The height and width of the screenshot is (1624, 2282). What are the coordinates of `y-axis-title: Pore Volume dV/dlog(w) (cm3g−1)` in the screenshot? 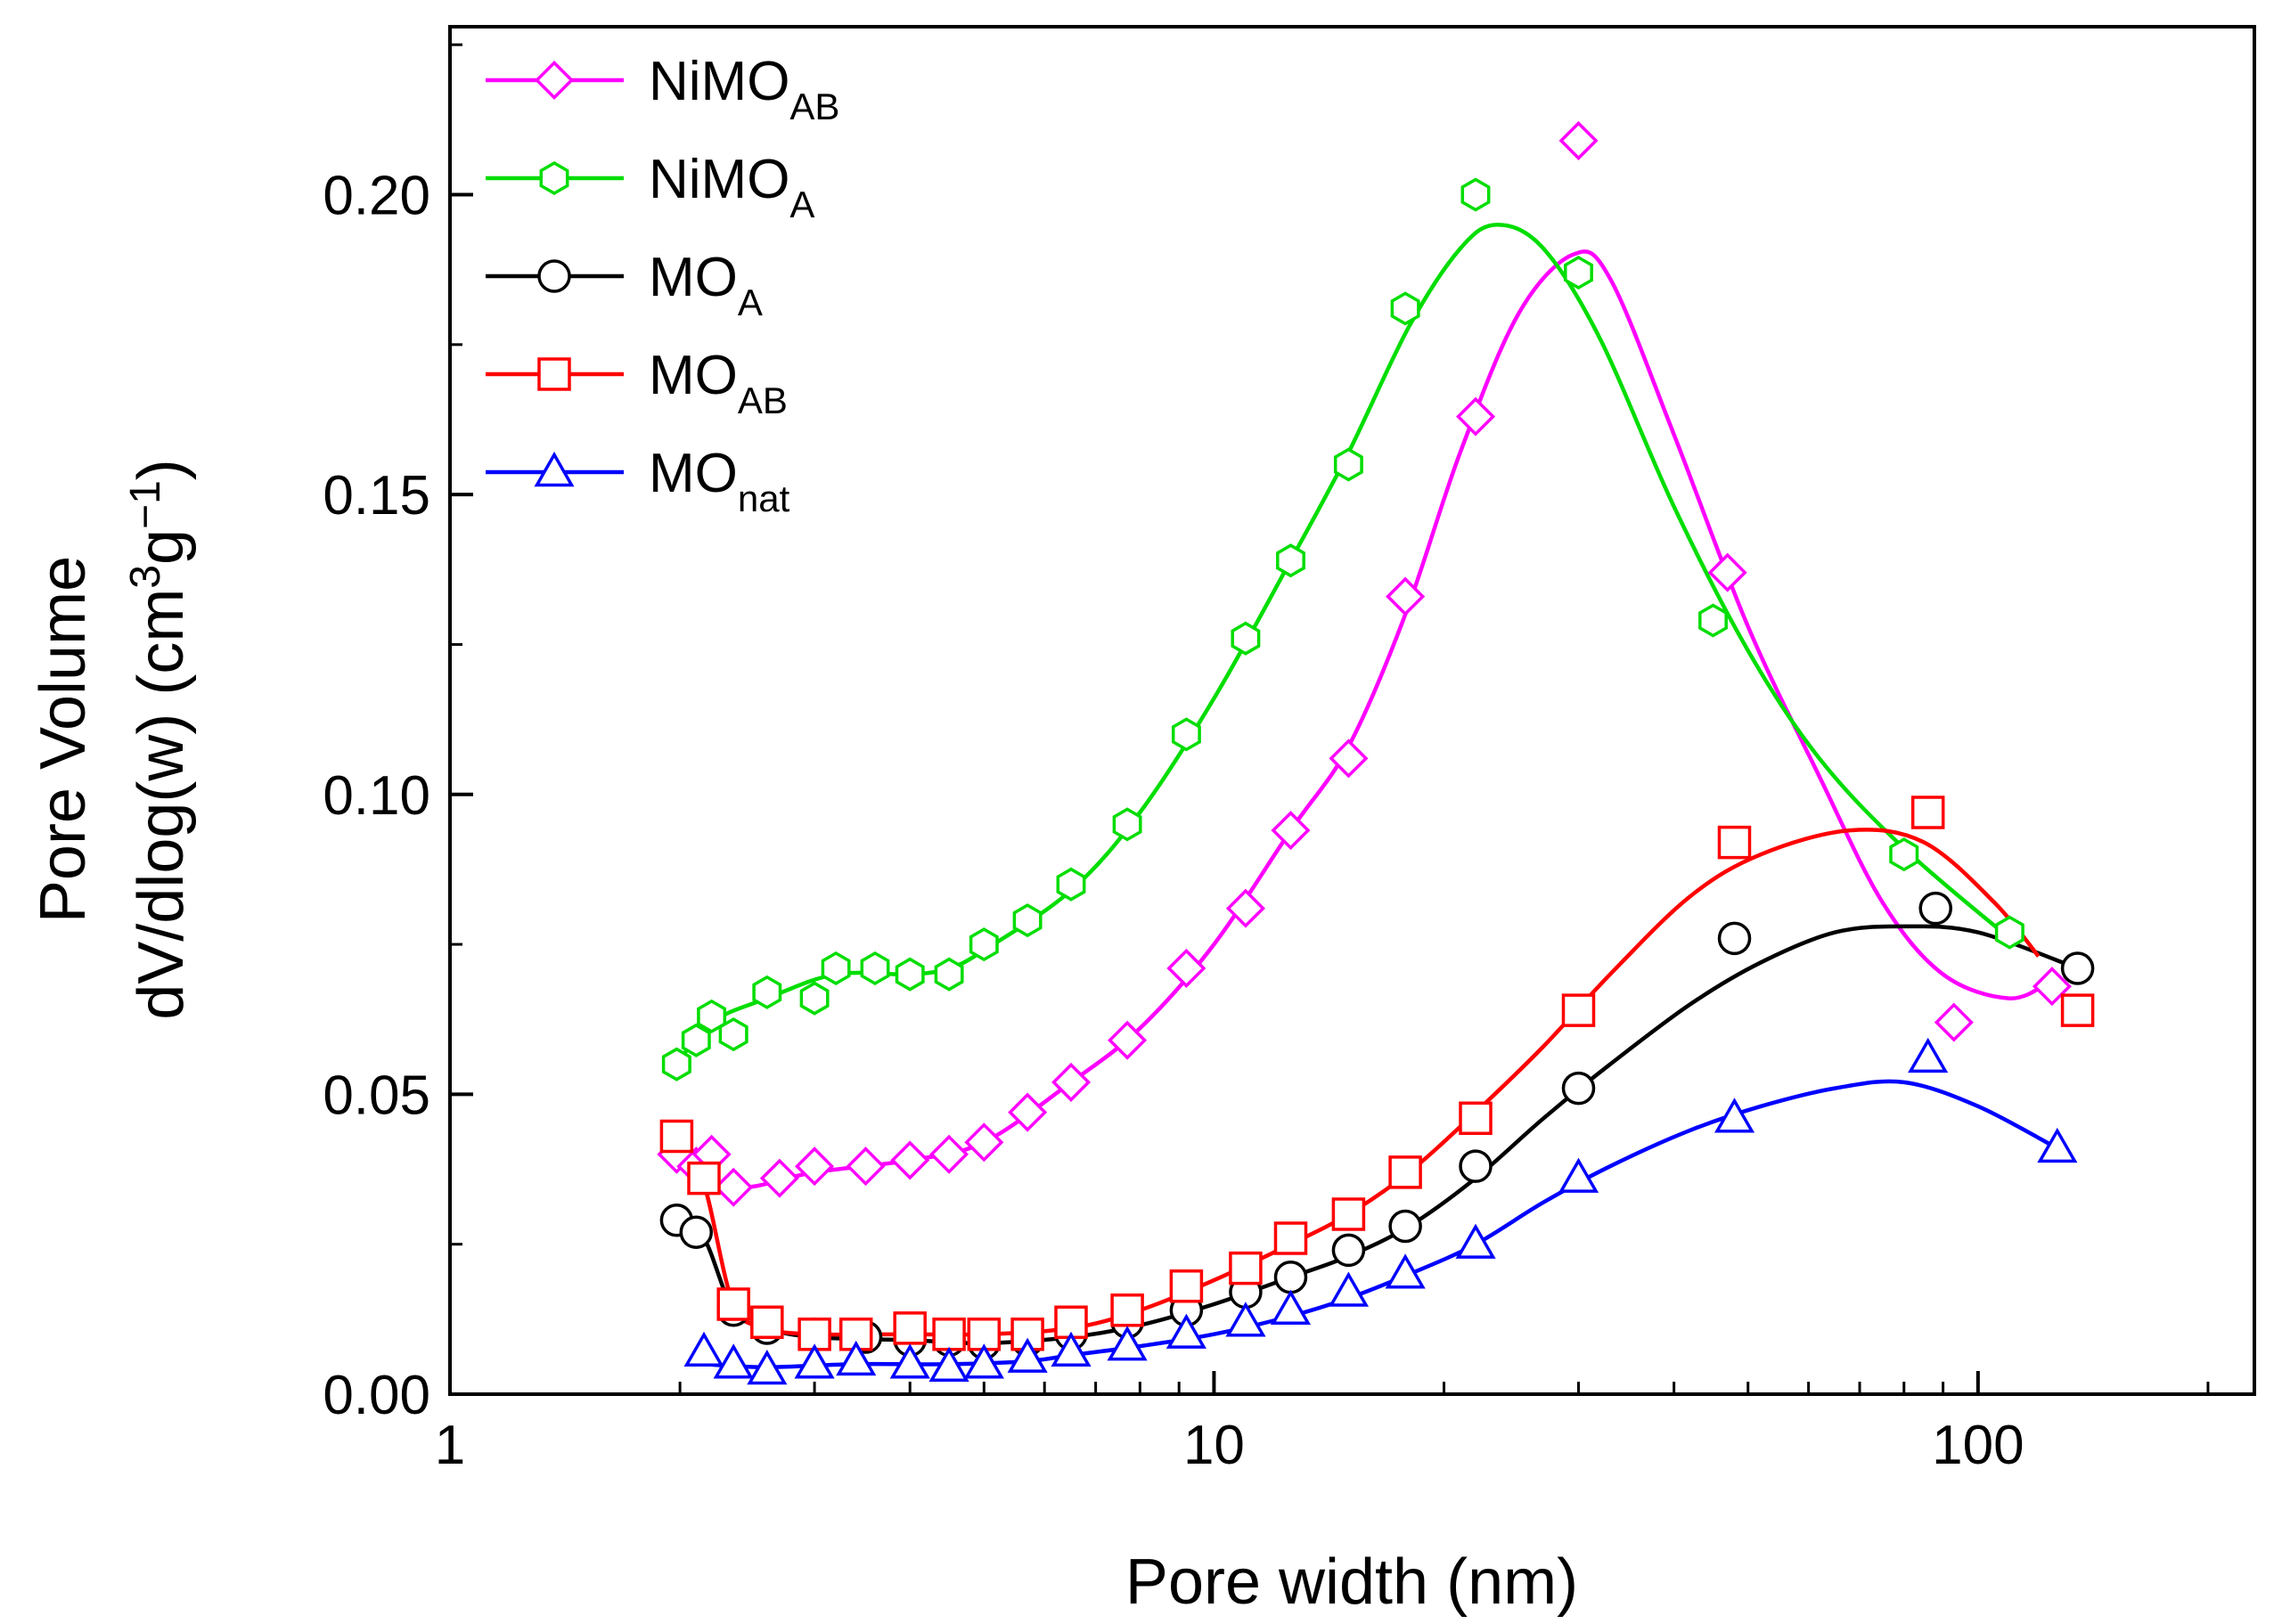 It's located at (112, 739).